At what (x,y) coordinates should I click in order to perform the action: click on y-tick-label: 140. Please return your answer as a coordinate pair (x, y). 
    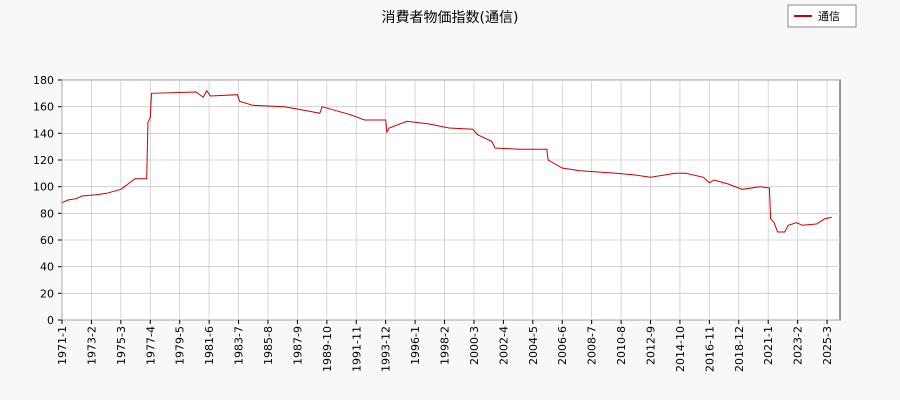
    Looking at the image, I should click on (43, 133).